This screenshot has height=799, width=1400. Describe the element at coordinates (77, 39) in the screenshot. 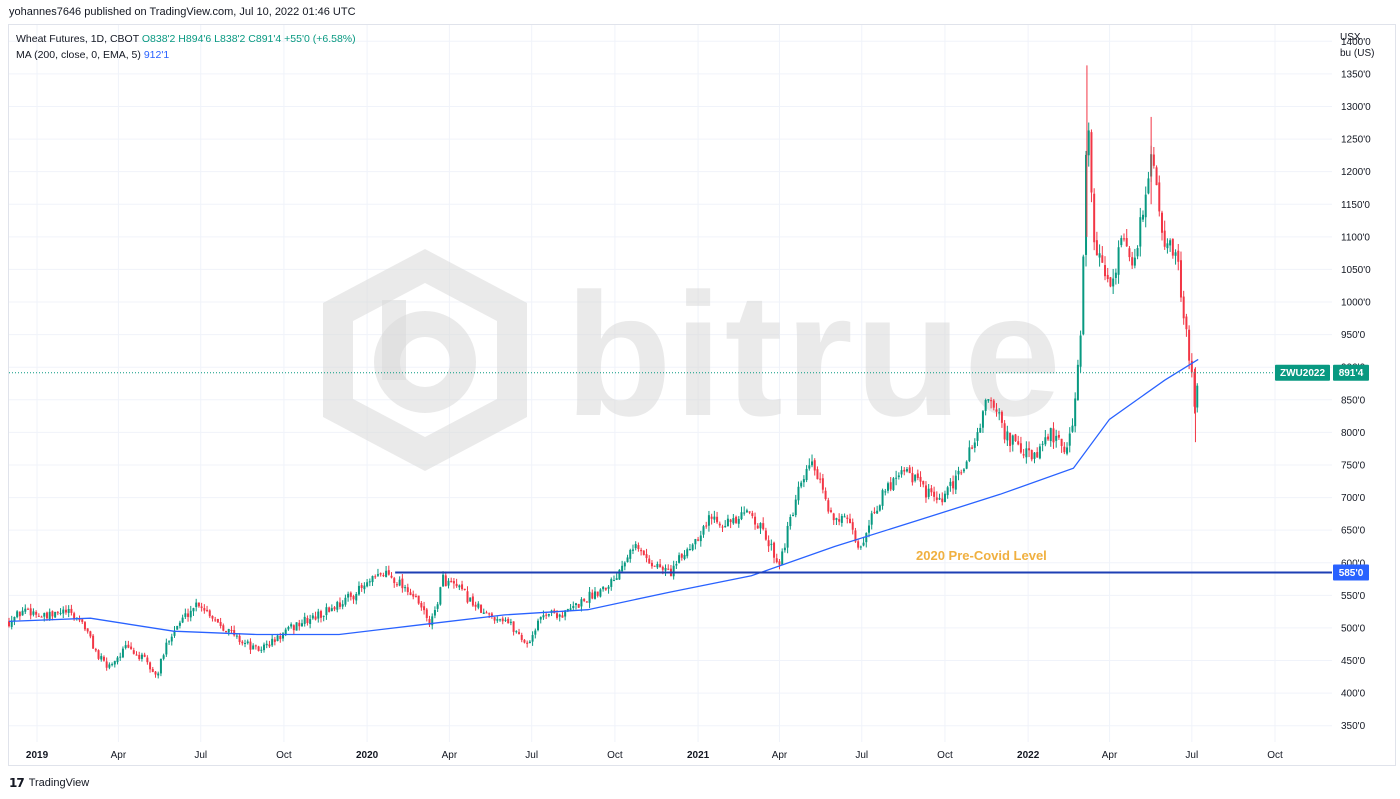

I see `legend-symbol: Wheat Futures, 1D, CBOT` at that location.